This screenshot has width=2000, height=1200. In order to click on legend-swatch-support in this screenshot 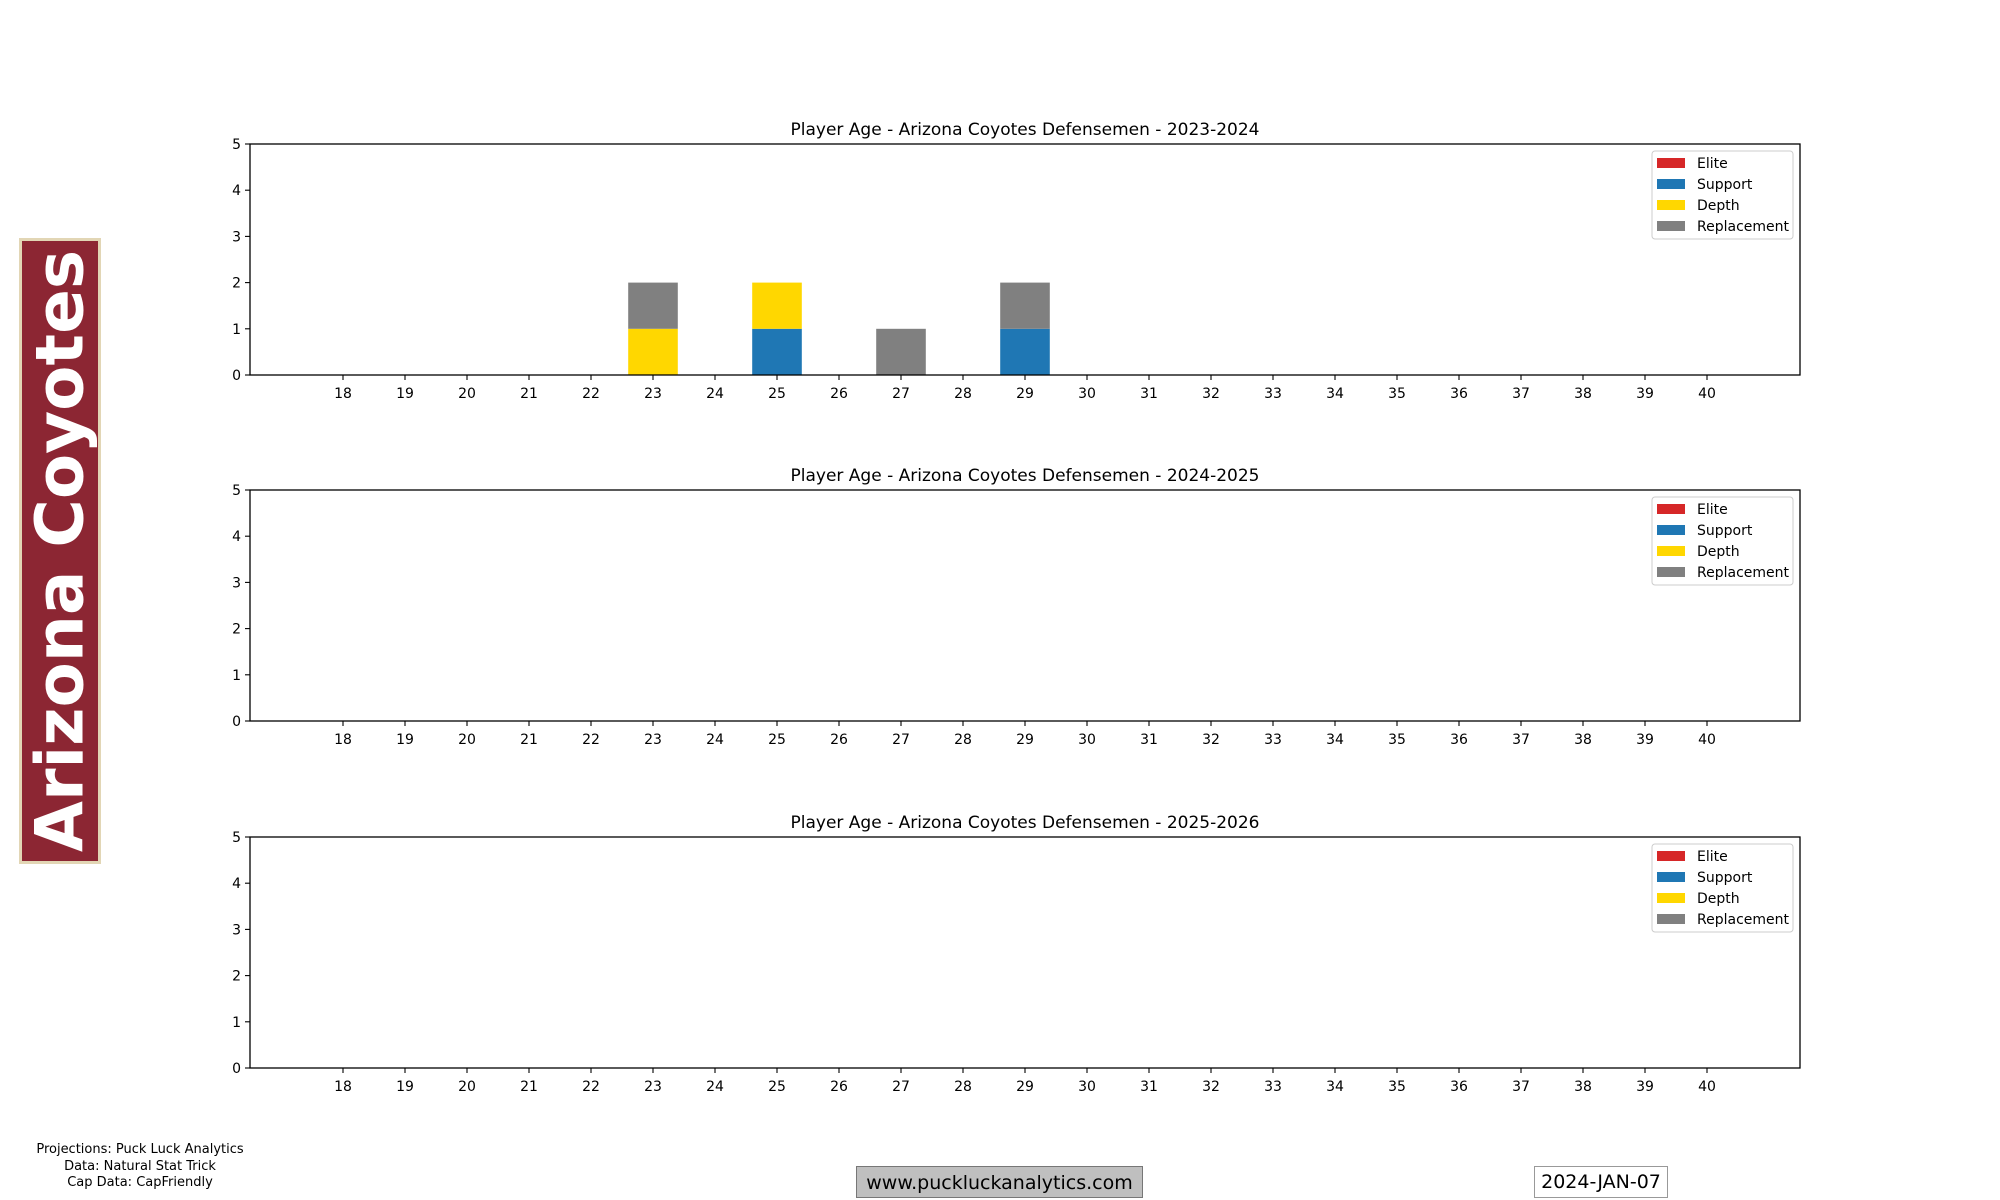, I will do `click(1671, 184)`.